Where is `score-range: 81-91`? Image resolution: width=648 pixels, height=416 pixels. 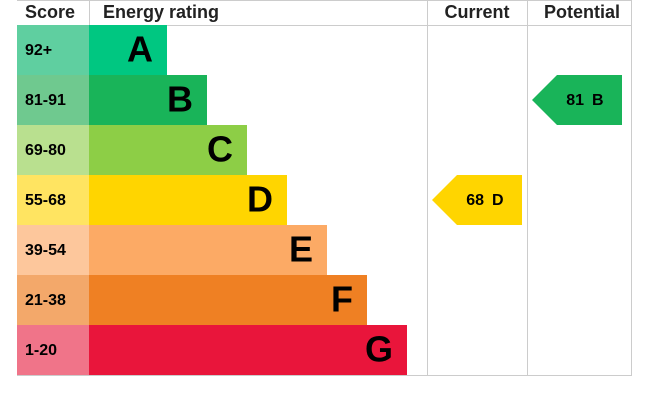
score-range: 81-91 is located at coordinates (45, 100).